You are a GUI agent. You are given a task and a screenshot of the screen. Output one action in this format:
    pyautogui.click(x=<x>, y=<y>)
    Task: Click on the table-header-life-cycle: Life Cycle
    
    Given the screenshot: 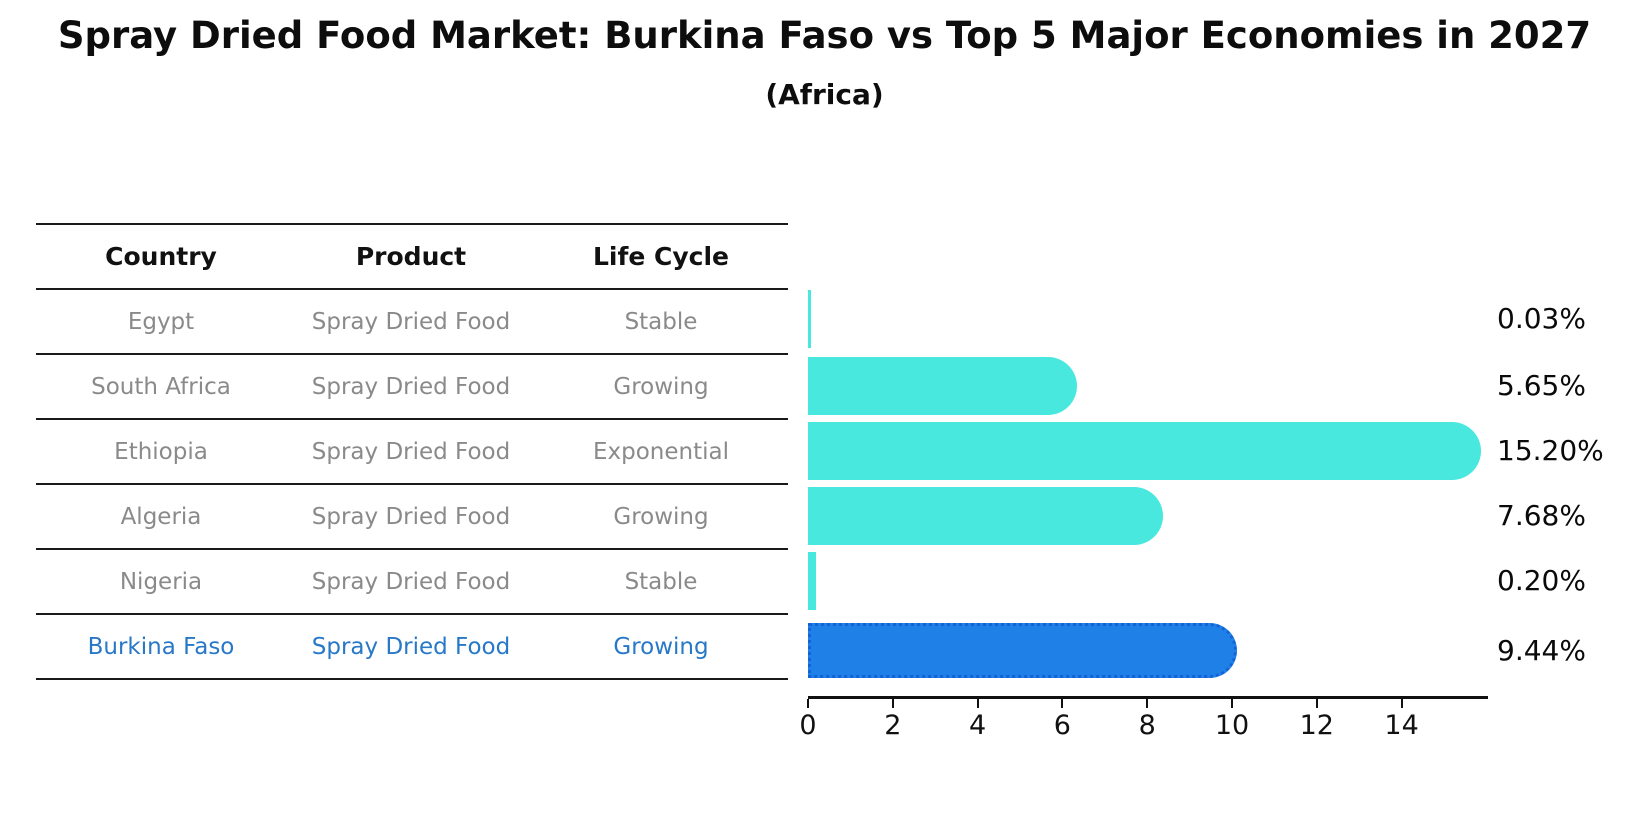 What is the action you would take?
    pyautogui.click(x=661, y=256)
    